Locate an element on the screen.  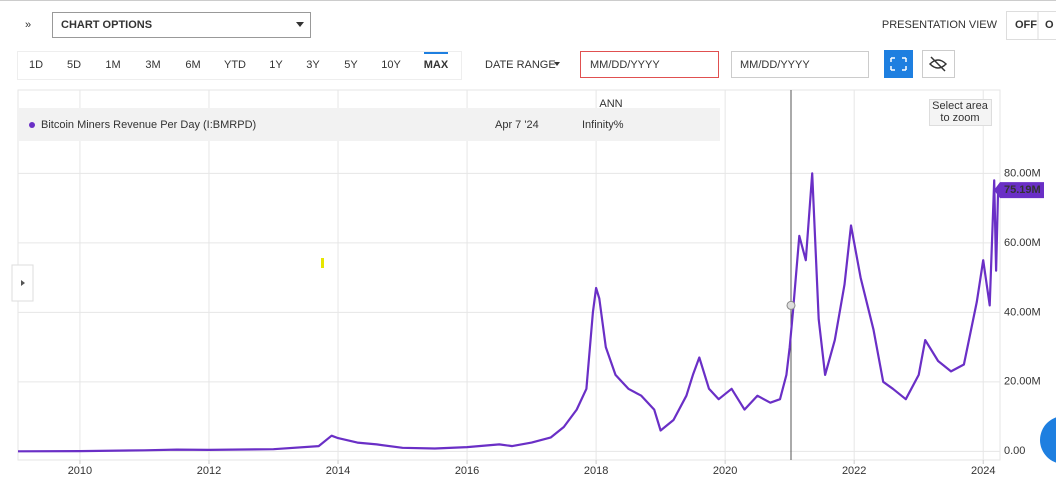
last-value-label: 75.19M is located at coordinates (1022, 190).